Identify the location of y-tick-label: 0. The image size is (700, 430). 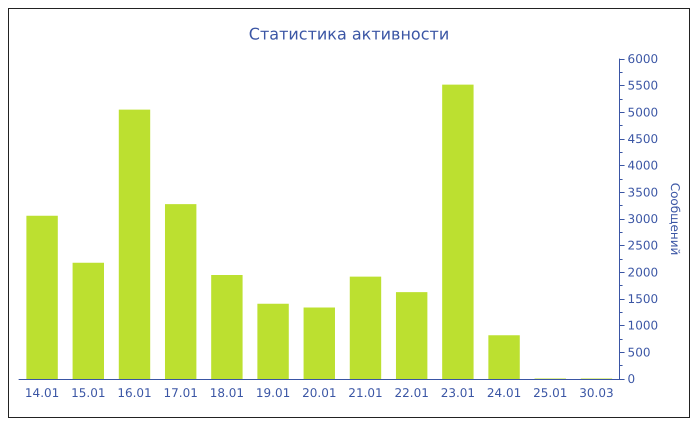
(632, 379).